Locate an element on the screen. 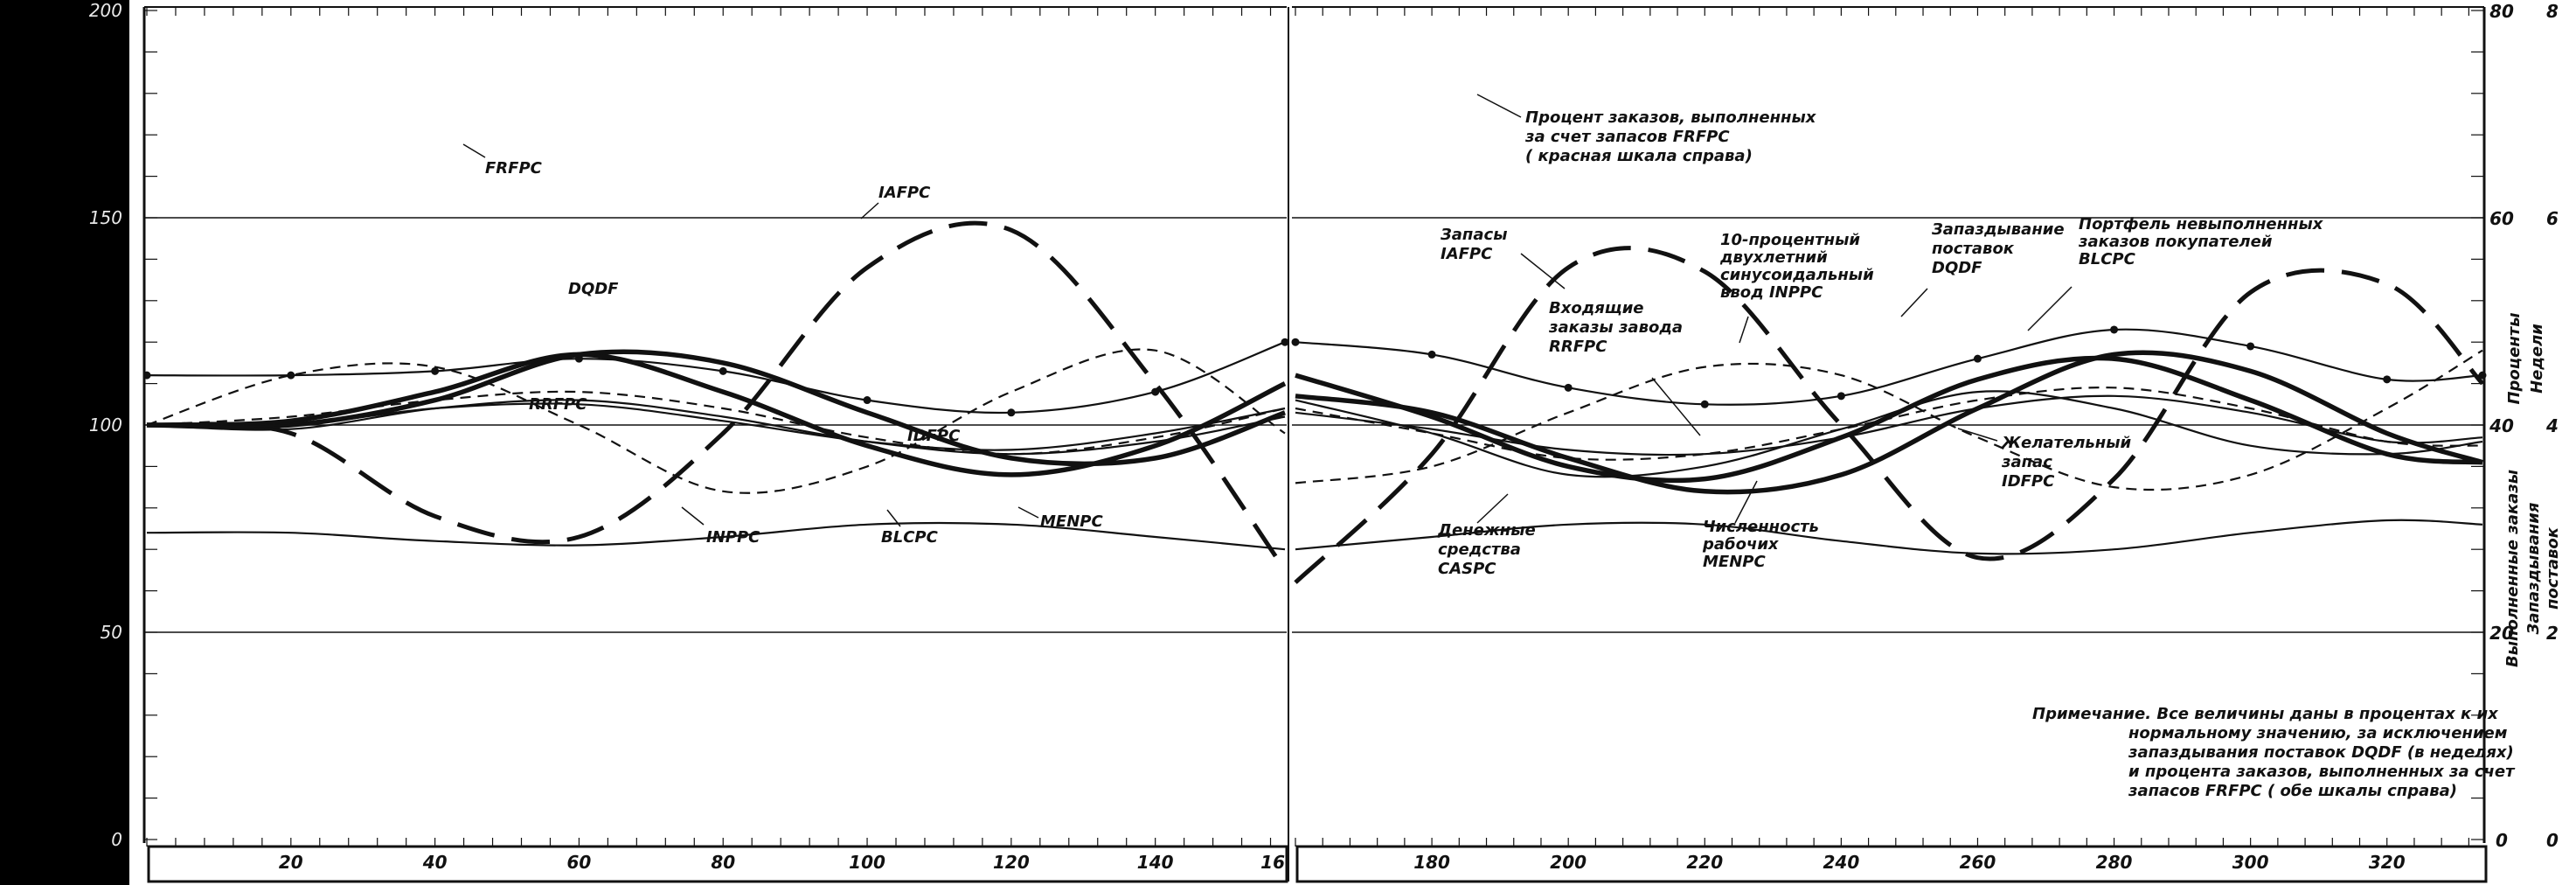 The width and height of the screenshot is (2576, 885). x-tick-label: 280 is located at coordinates (2114, 862).